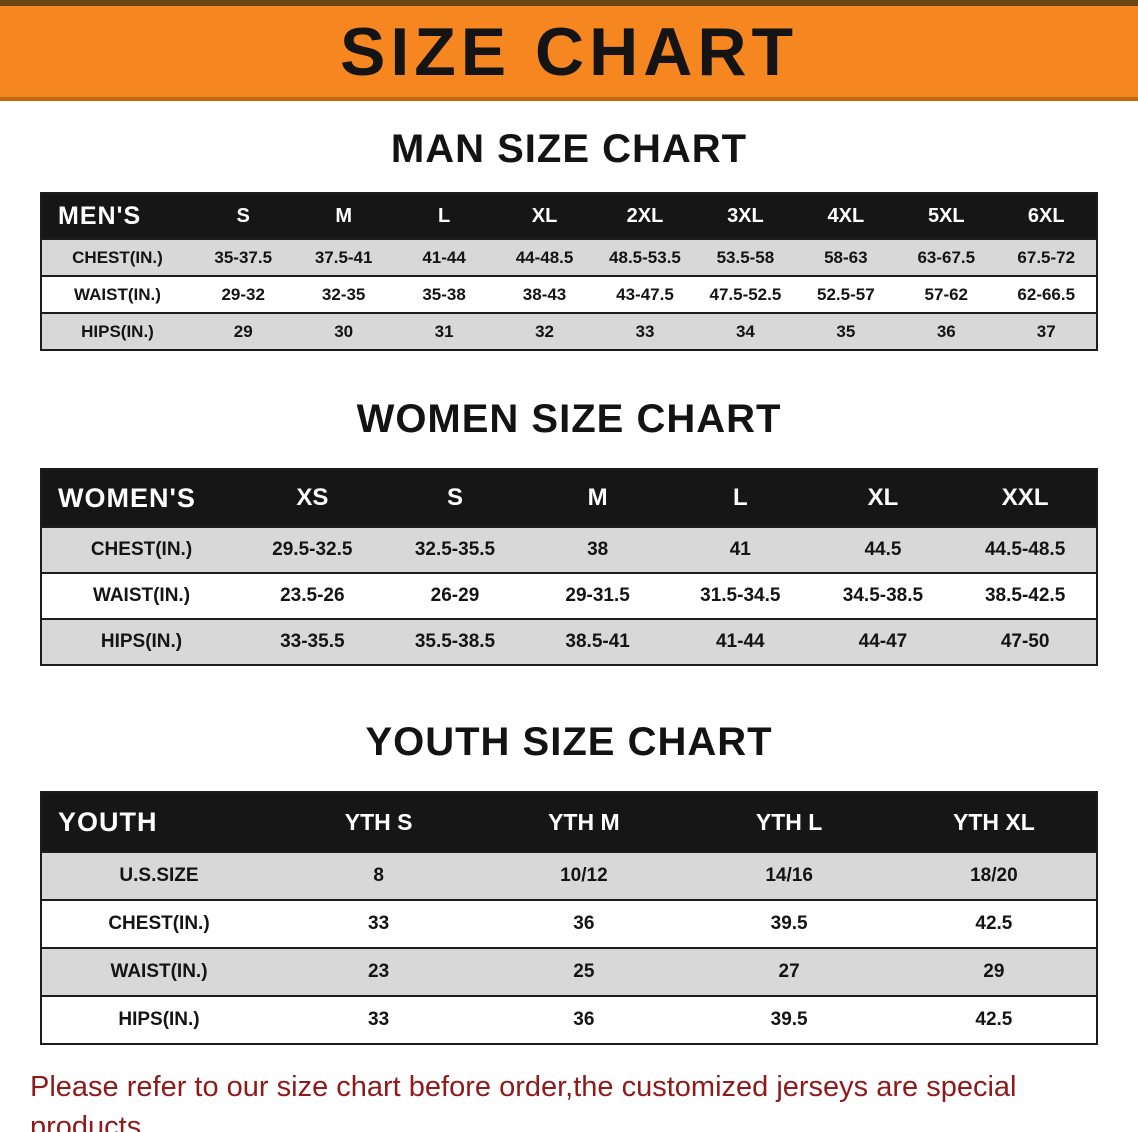 This screenshot has width=1138, height=1132. Describe the element at coordinates (455, 595) in the screenshot. I see `size-value: 26-29` at that location.